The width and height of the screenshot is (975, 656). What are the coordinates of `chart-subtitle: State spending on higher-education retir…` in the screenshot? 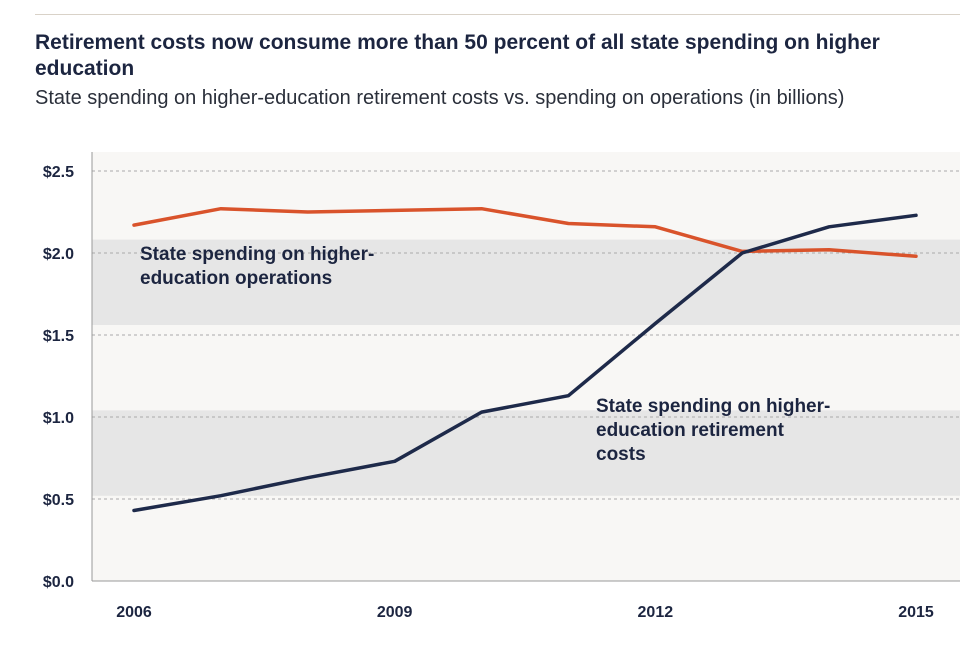 It's located at (440, 98).